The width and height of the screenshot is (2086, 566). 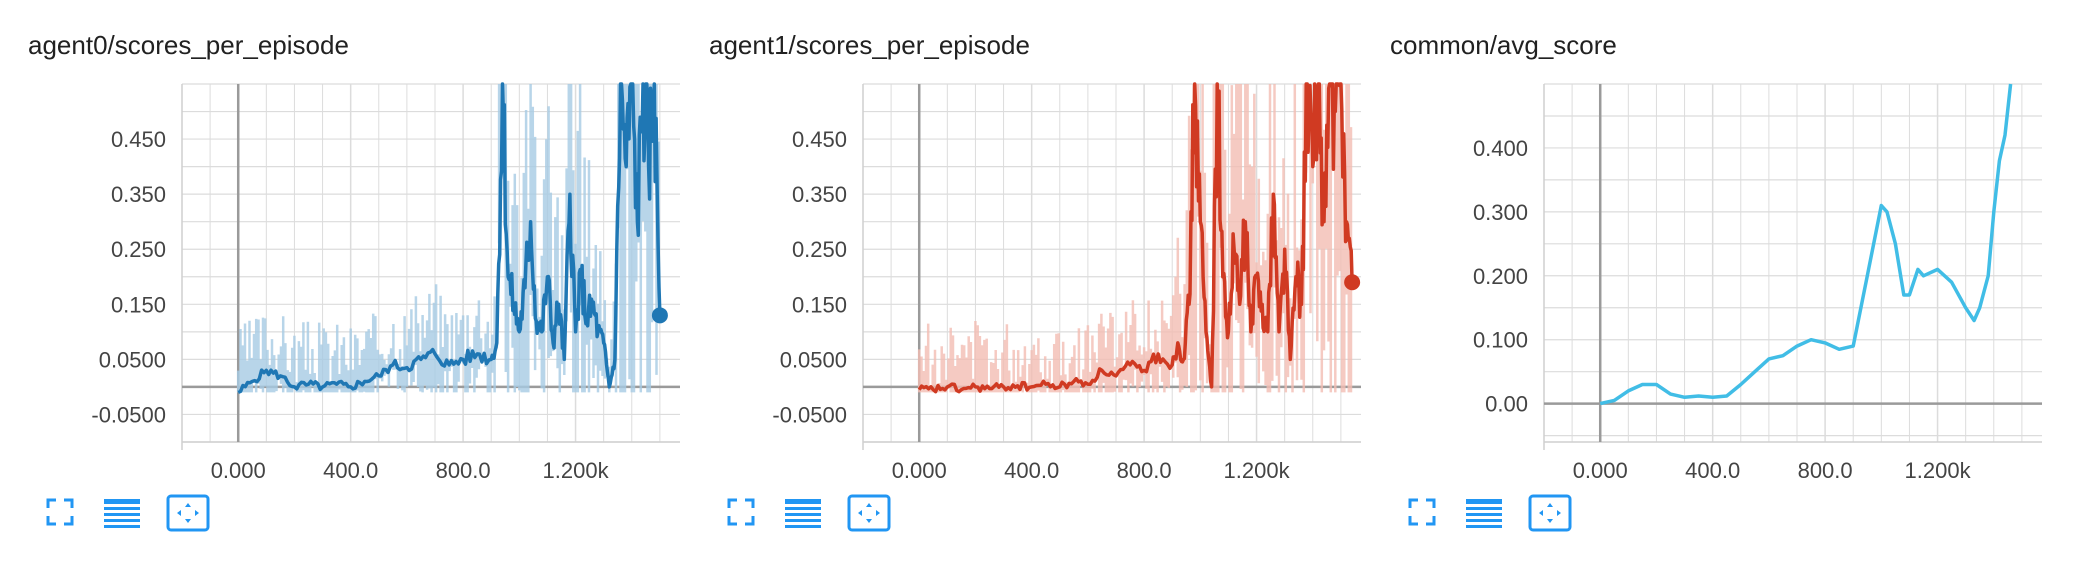 What do you see at coordinates (869, 45) in the screenshot?
I see `chart-title: agent1/scores_per_episode` at bounding box center [869, 45].